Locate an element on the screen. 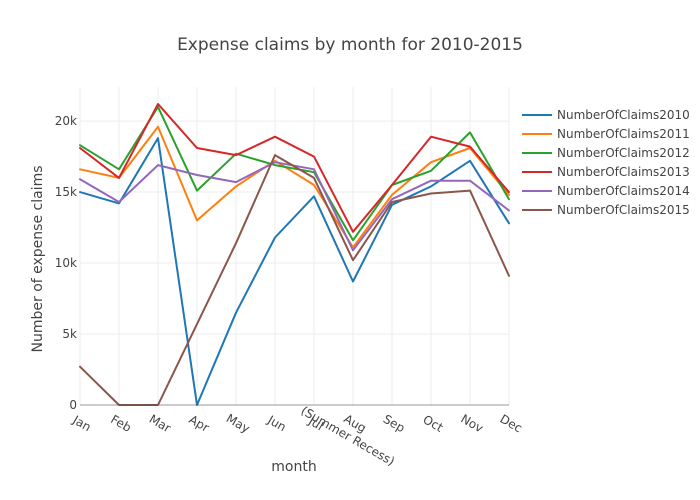 The width and height of the screenshot is (700, 500). legend-label: NumberOfClaims2014 is located at coordinates (623, 191).